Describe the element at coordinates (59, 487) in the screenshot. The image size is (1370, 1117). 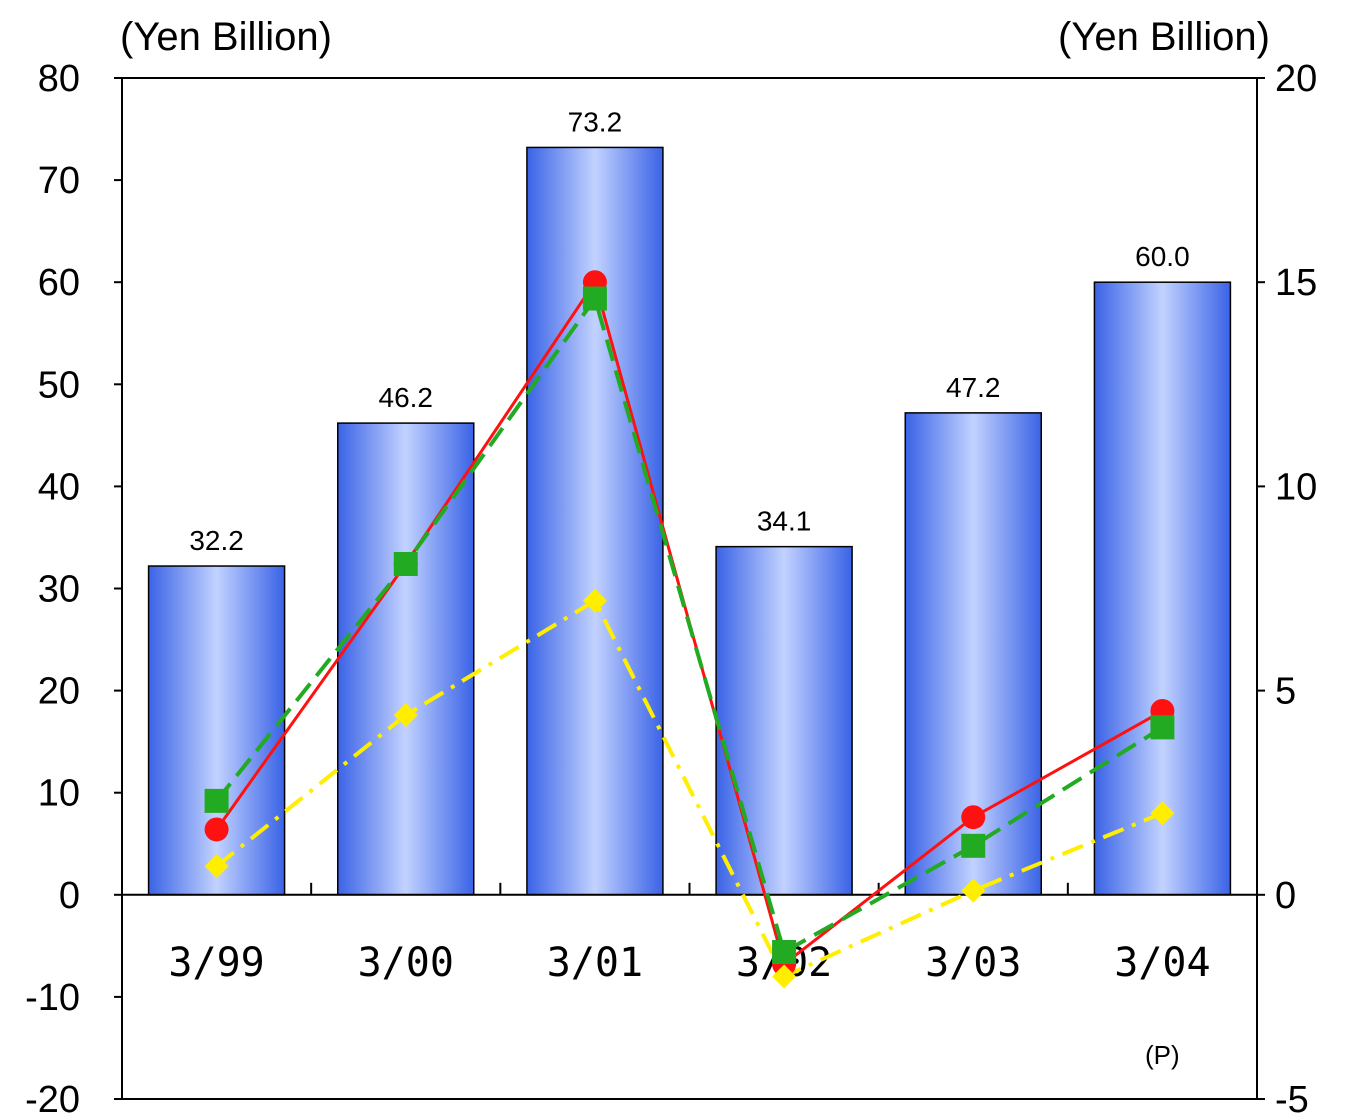
I see `left-tick-label: 40` at that location.